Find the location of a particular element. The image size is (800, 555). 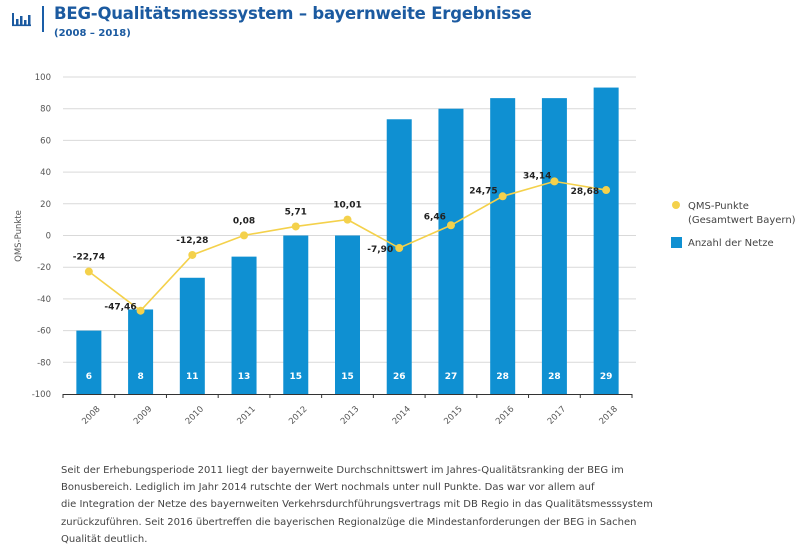

x-tick-label: 2016 is located at coordinates (505, 415).